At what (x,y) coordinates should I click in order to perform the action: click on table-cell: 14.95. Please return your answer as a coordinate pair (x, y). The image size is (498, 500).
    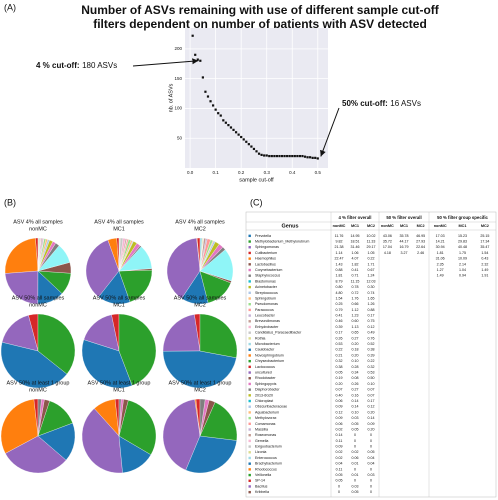
    Looking at the image, I should click on (355, 236).